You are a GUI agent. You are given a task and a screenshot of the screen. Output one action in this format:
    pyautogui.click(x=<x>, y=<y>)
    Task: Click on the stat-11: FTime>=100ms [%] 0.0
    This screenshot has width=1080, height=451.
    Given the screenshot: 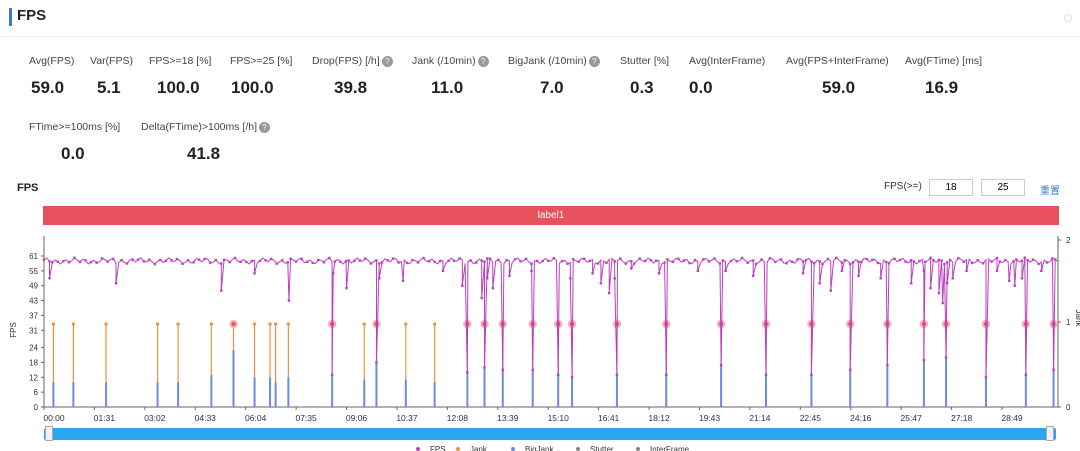 What is the action you would take?
    pyautogui.click(x=74, y=142)
    